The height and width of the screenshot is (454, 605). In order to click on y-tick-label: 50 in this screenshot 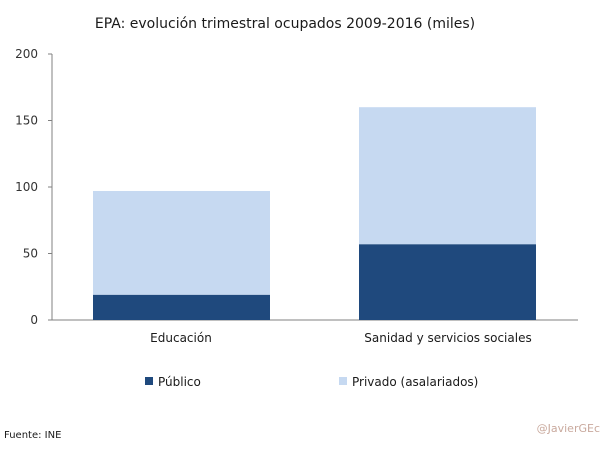, I will do `click(30, 254)`.